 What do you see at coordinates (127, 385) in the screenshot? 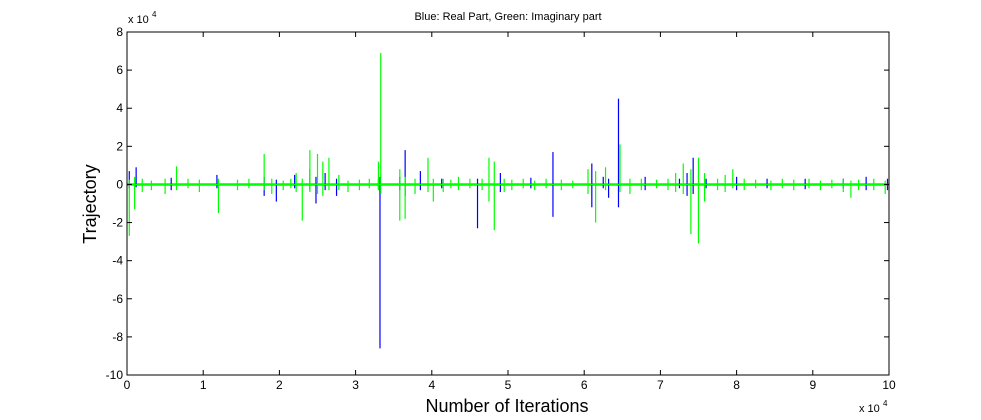
I see `x-tick-label: 0` at bounding box center [127, 385].